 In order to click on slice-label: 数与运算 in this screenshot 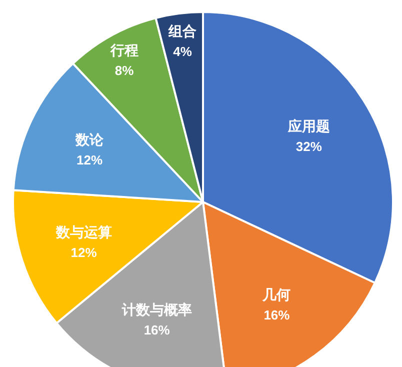, I will do `click(83, 232)`.